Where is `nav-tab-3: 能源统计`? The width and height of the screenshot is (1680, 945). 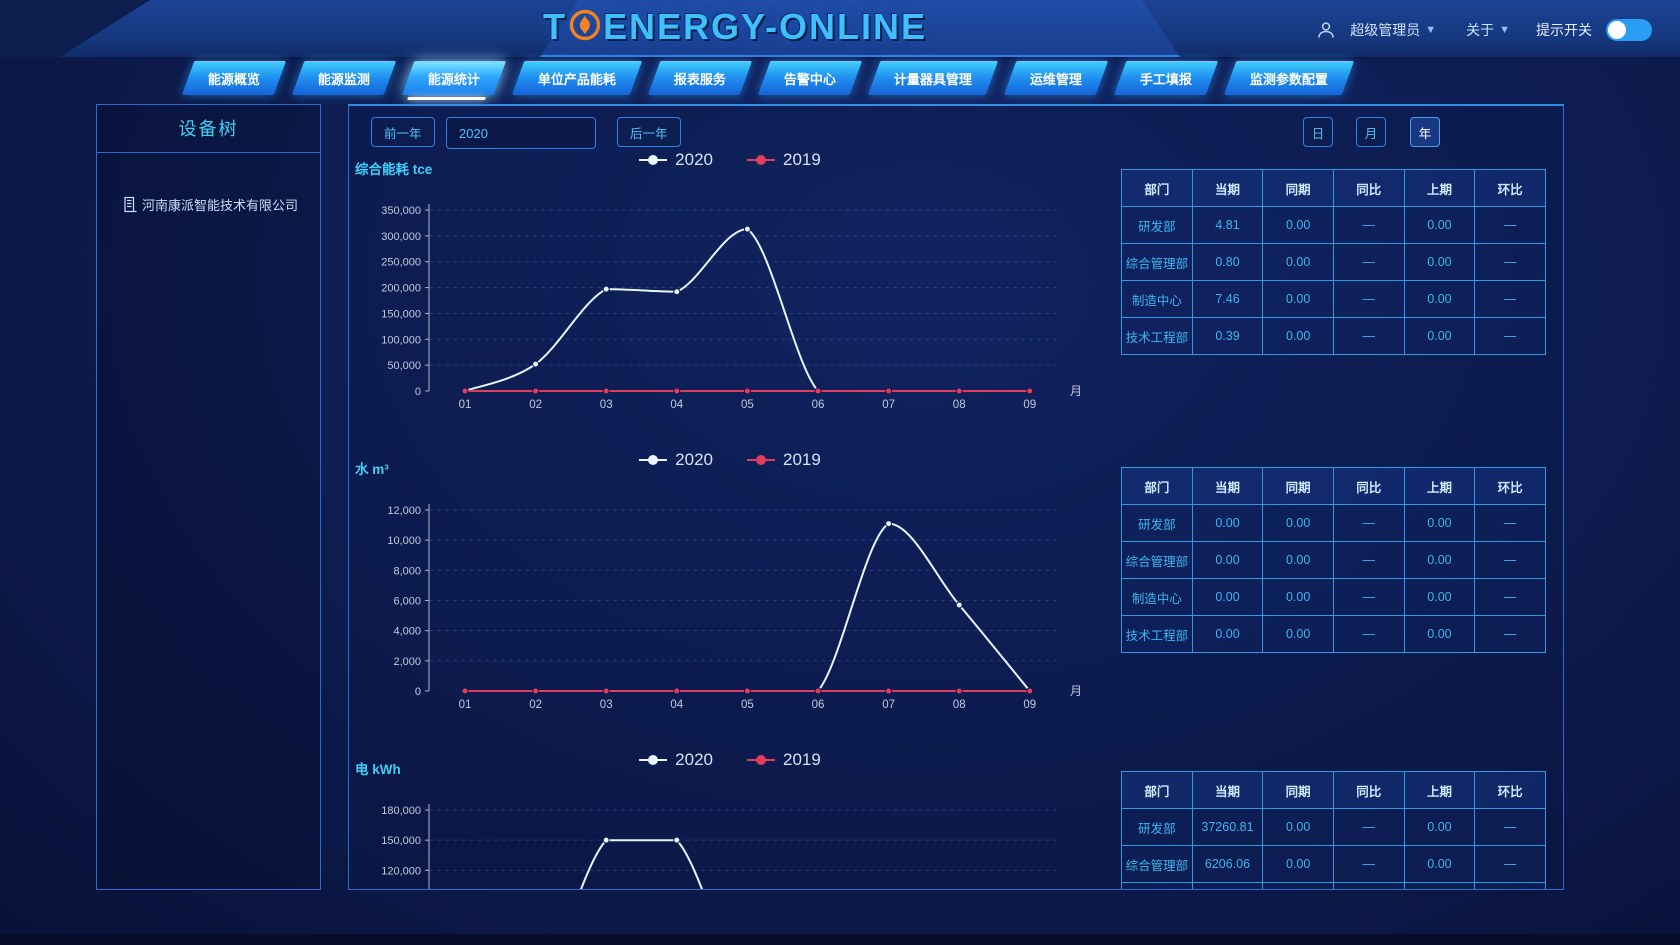
nav-tab-3: 能源统计 is located at coordinates (454, 78).